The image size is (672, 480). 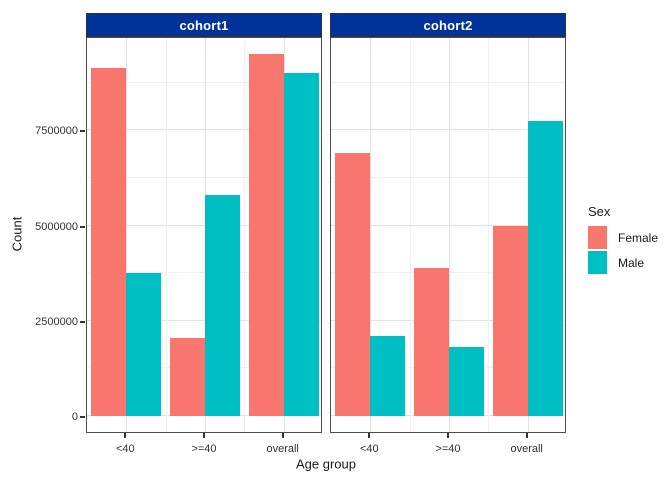 I want to click on bar-cohort1-cat2-female, so click(x=266, y=235).